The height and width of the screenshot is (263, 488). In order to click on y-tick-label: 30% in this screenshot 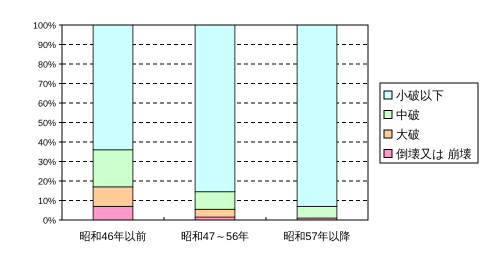, I will do `click(47, 162)`.